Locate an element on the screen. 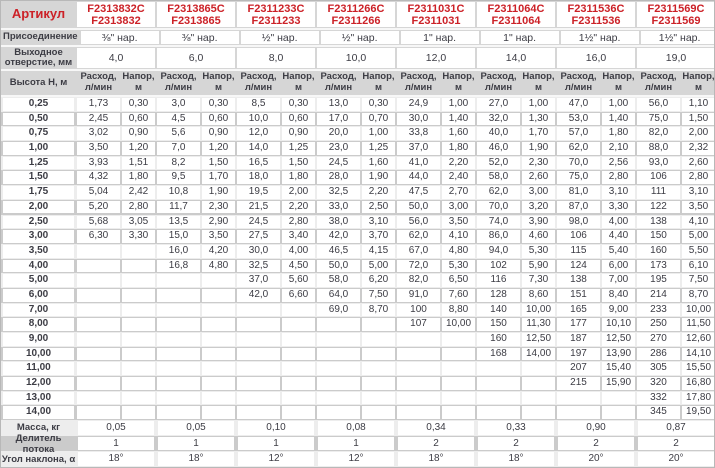  head-header: Напор, м is located at coordinates (138, 82).